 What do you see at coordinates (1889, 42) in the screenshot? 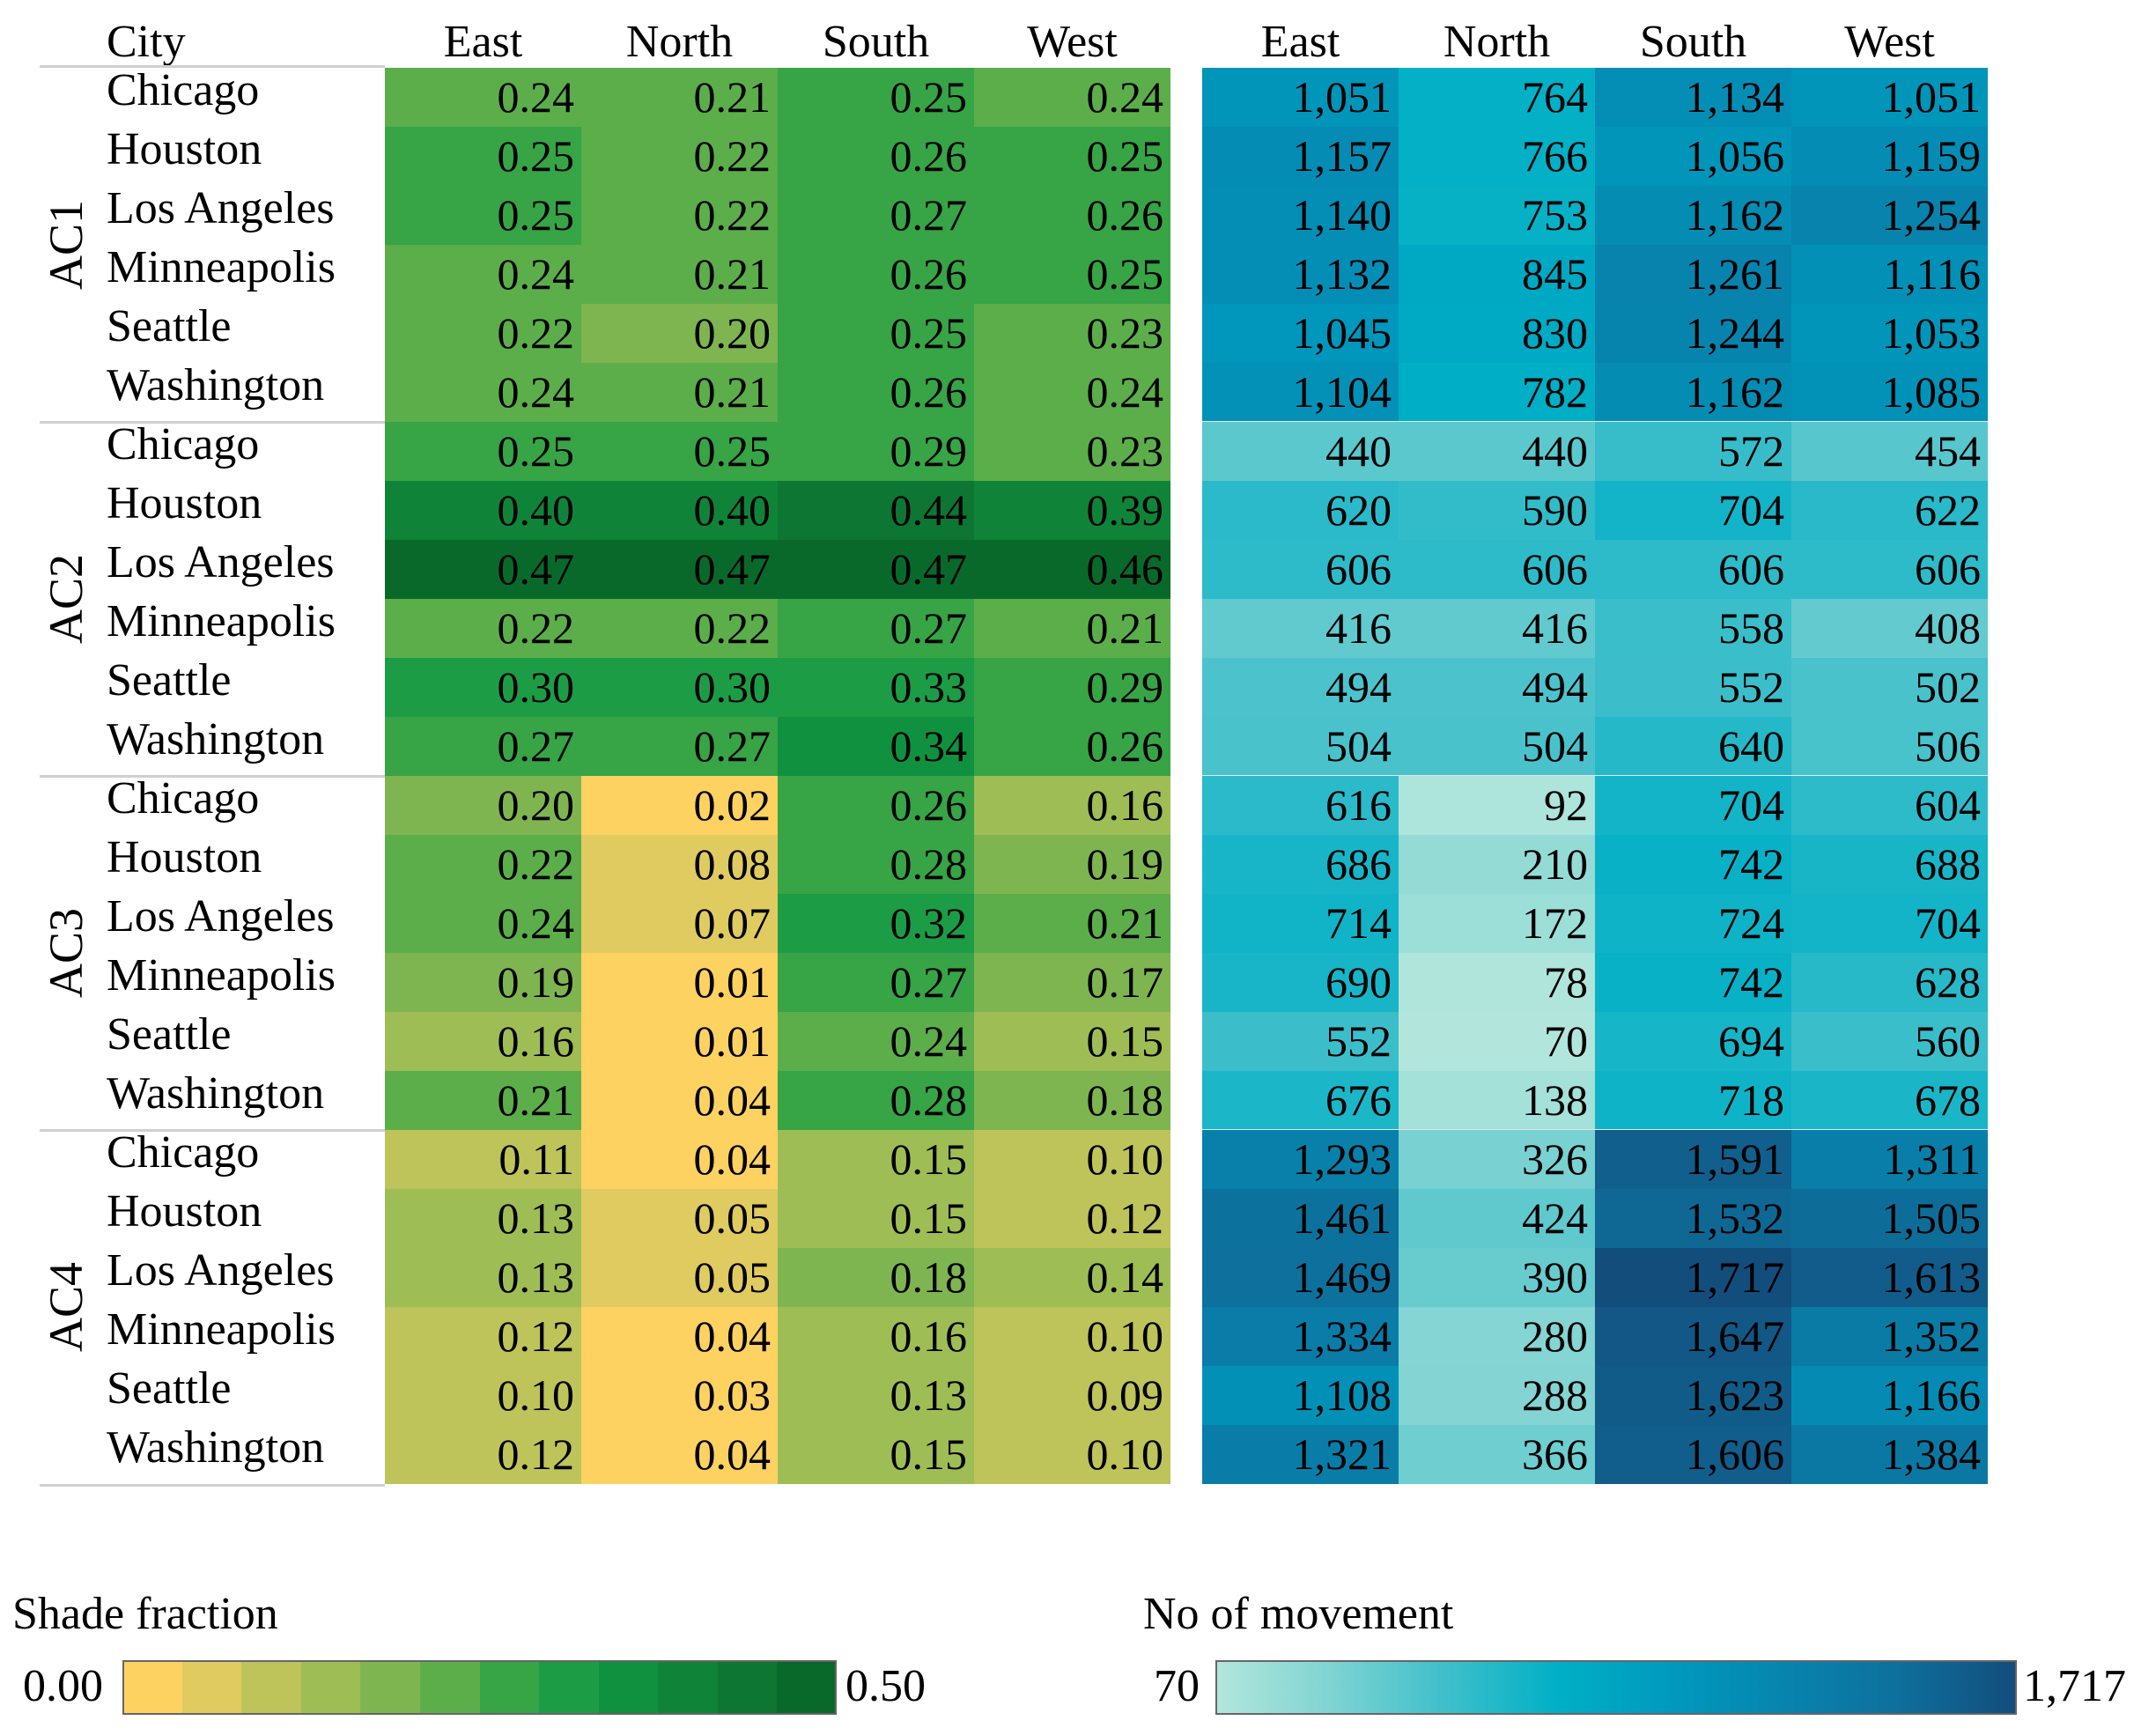
I see `column-header-west: West` at bounding box center [1889, 42].